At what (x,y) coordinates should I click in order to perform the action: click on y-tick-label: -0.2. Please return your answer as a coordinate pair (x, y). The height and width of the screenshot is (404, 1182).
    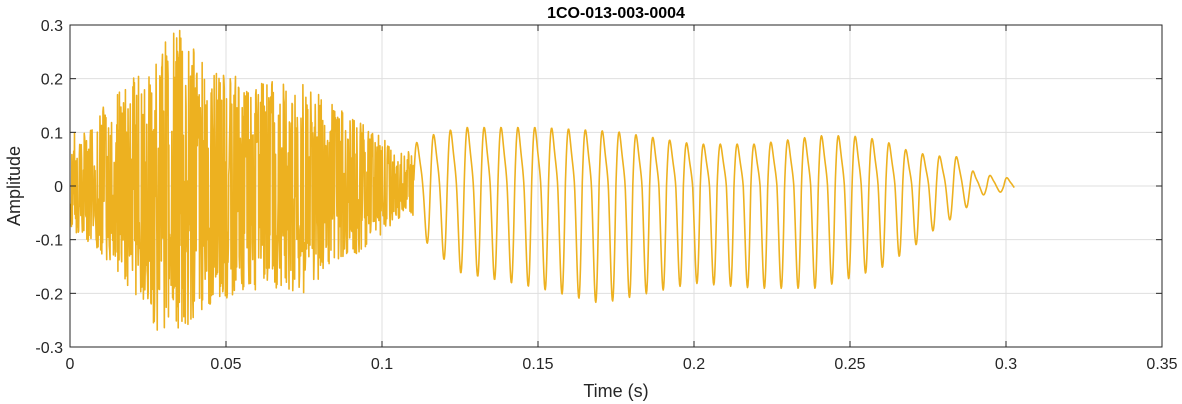
    Looking at the image, I should click on (49, 294).